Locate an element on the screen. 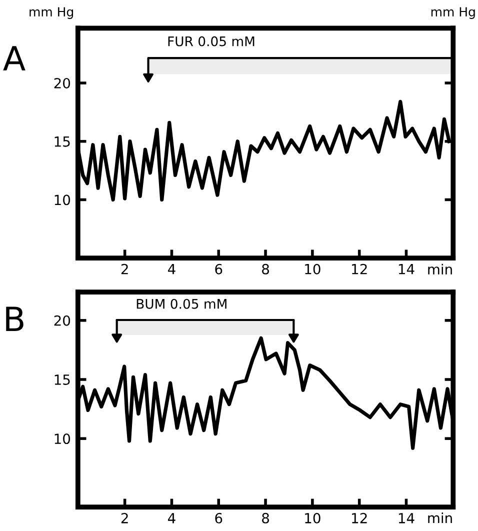 This screenshot has width=478, height=531. band-label: BUM 0.05 mM is located at coordinates (181, 303).